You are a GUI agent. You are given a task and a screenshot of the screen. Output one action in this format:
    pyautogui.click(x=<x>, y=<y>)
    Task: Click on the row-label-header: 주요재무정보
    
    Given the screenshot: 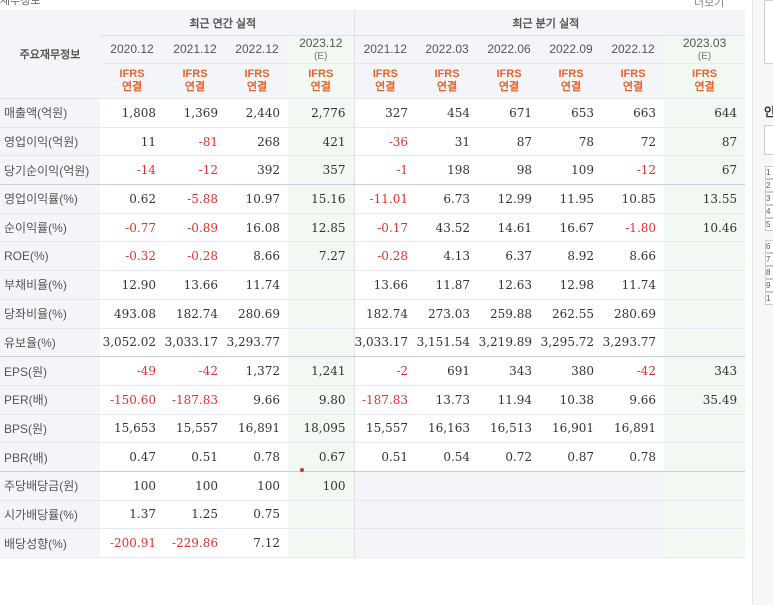 What is the action you would take?
    pyautogui.click(x=50, y=54)
    